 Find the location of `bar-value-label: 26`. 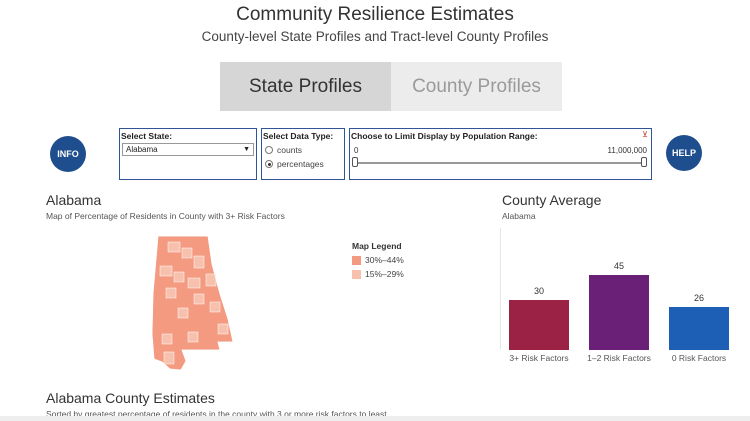

bar-value-label: 26 is located at coordinates (698, 297).